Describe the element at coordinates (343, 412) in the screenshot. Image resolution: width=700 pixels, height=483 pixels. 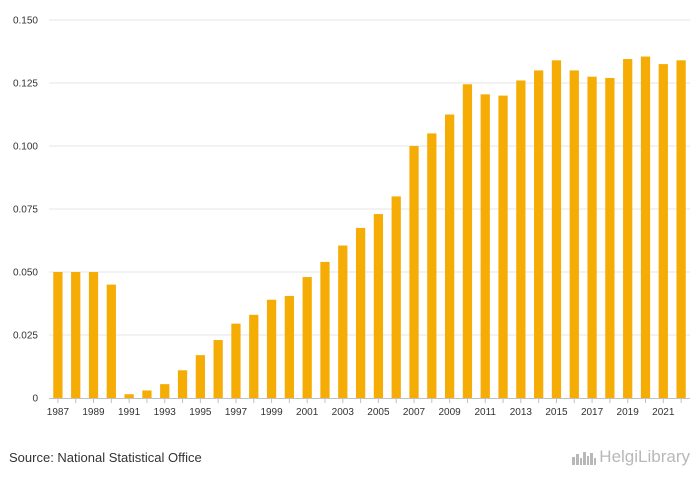
I see `x-tick-label: 2003` at that location.